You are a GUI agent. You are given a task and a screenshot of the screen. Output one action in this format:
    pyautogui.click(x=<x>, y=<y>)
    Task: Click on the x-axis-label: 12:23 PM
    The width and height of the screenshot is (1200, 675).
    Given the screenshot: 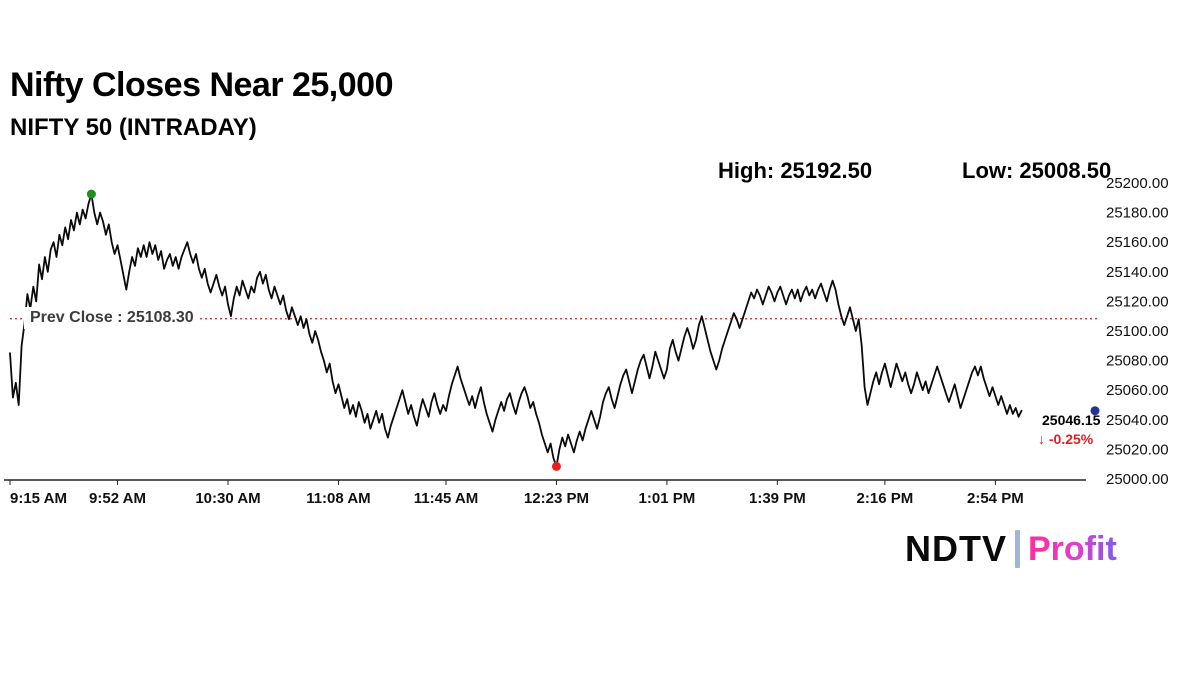 What is the action you would take?
    pyautogui.click(x=556, y=498)
    